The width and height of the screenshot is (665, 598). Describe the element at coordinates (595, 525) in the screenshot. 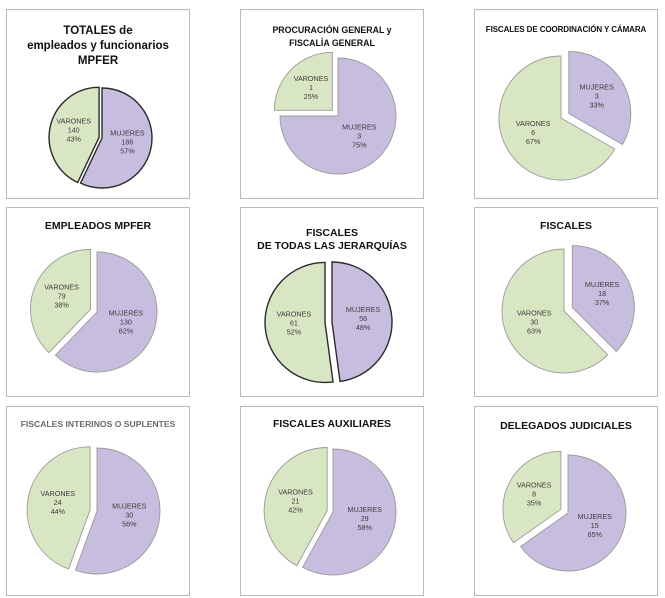

I see `slice-value-label: 15` at that location.